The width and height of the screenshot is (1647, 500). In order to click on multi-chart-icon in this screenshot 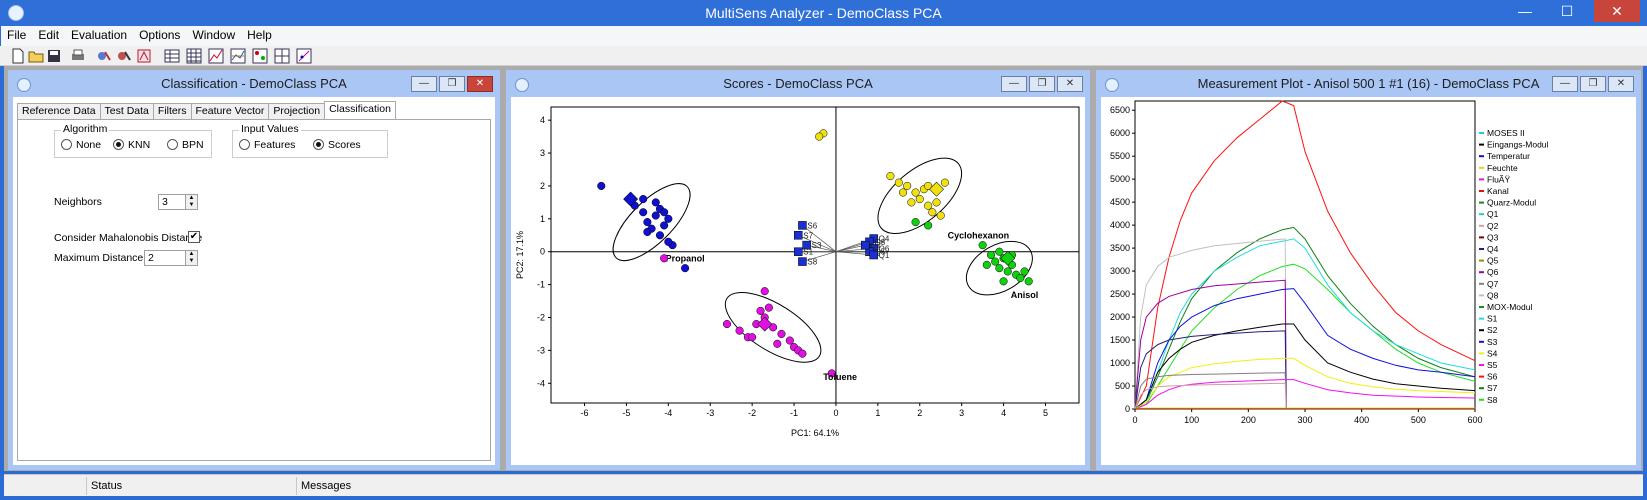, I will do `click(238, 56)`.